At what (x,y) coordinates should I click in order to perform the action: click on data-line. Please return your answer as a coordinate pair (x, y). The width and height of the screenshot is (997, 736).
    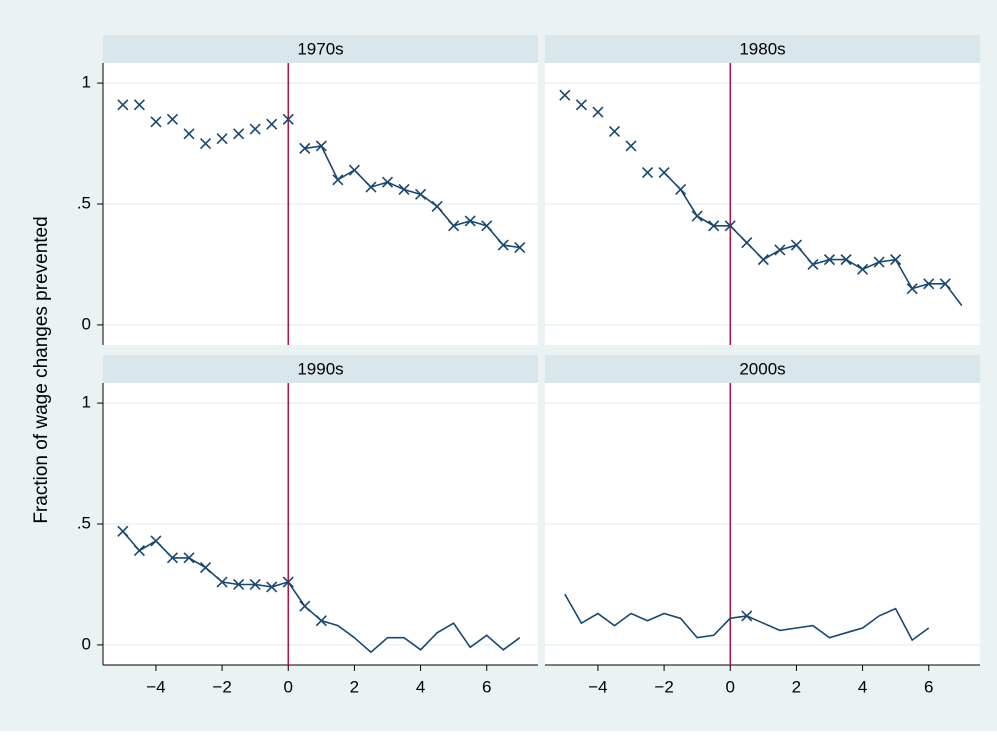
    Looking at the image, I should click on (412, 197).